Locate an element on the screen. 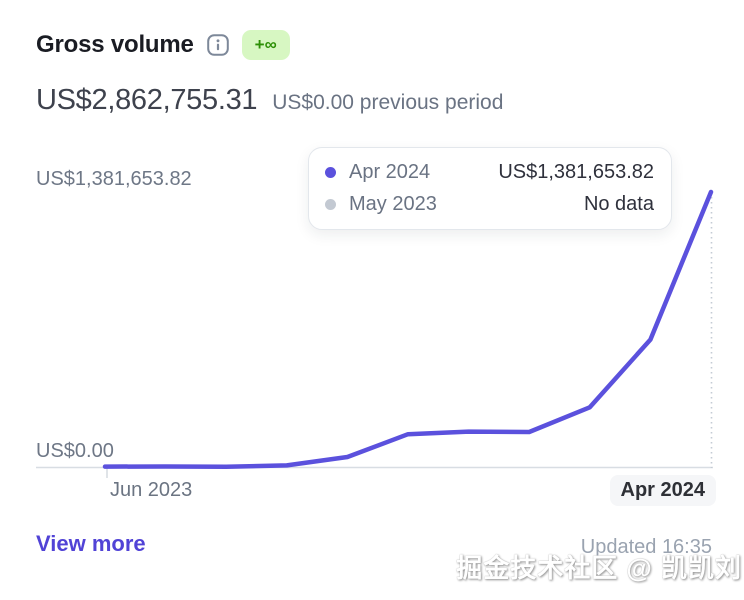 The width and height of the screenshot is (744, 600). tooltip-row-previous: May 2023 No data is located at coordinates (489, 204).